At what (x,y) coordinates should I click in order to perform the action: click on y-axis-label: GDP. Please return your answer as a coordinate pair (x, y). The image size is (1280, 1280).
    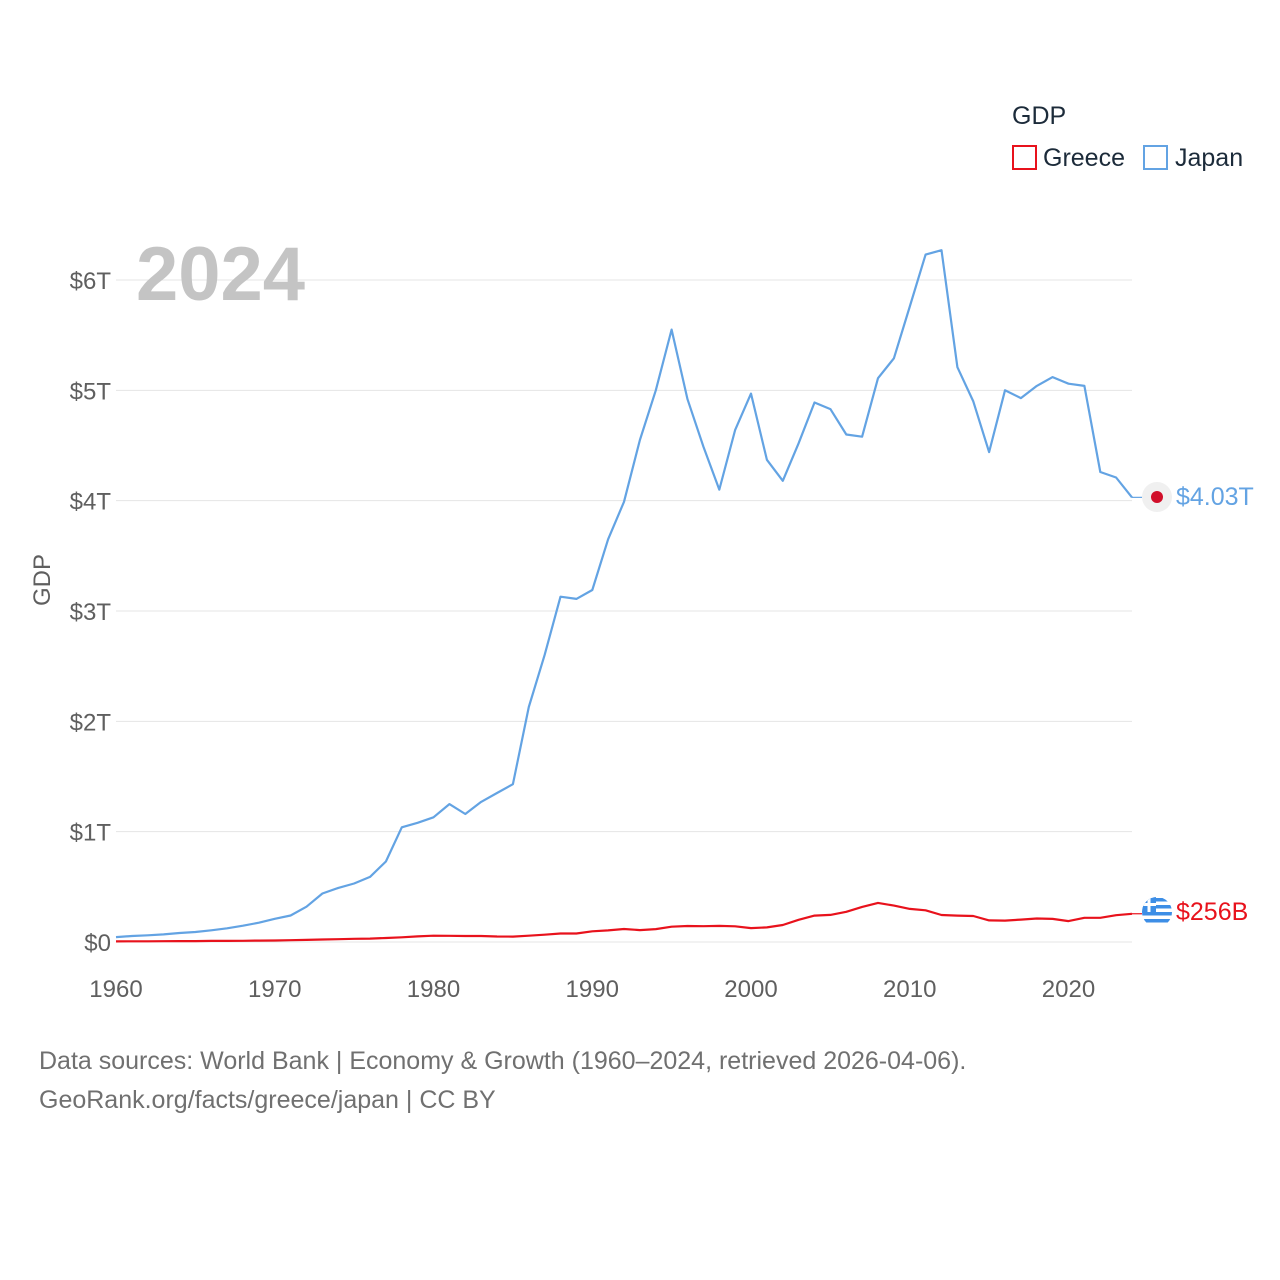
    Looking at the image, I should click on (42, 580).